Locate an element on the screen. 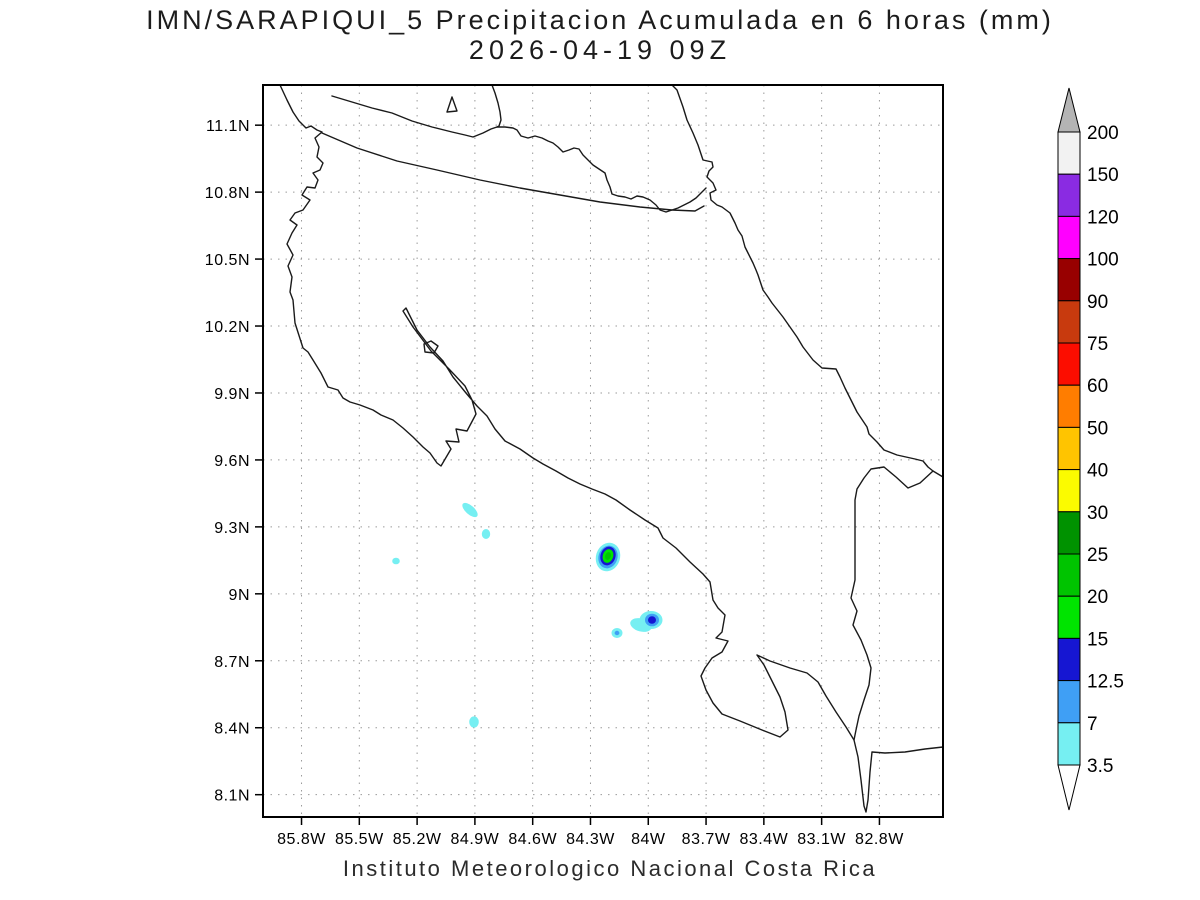 The image size is (1200, 900). colorbar-label: 100 is located at coordinates (1103, 260).